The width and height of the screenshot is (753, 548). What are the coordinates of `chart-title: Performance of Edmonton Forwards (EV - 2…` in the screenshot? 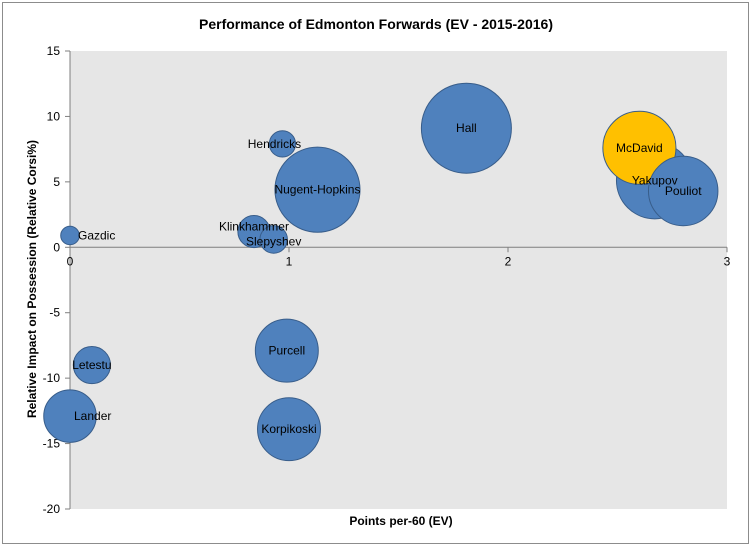 It's located at (376, 24).